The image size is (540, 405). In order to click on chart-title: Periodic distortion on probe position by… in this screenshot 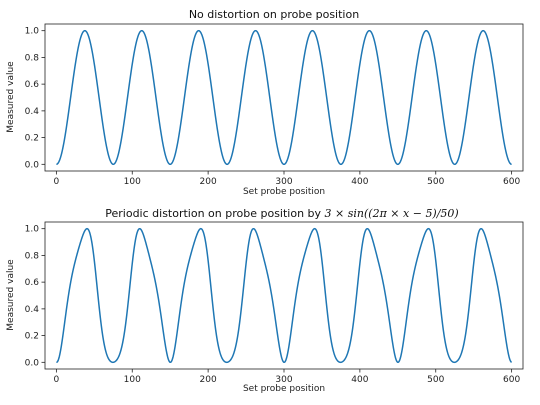, I will do `click(281, 213)`.